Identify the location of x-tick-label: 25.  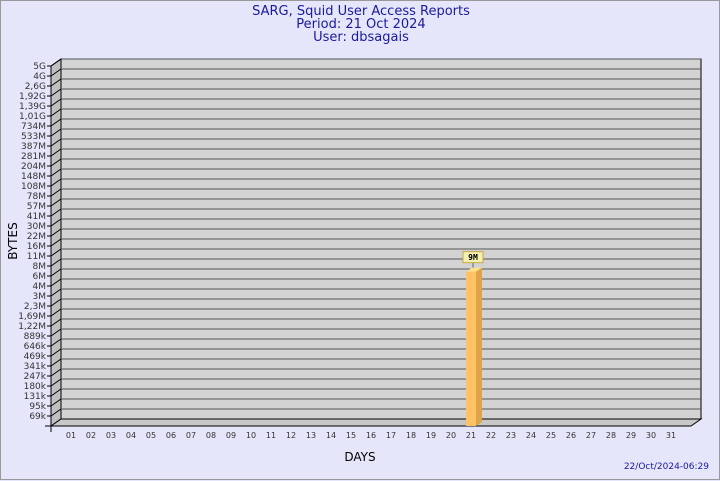
(551, 435).